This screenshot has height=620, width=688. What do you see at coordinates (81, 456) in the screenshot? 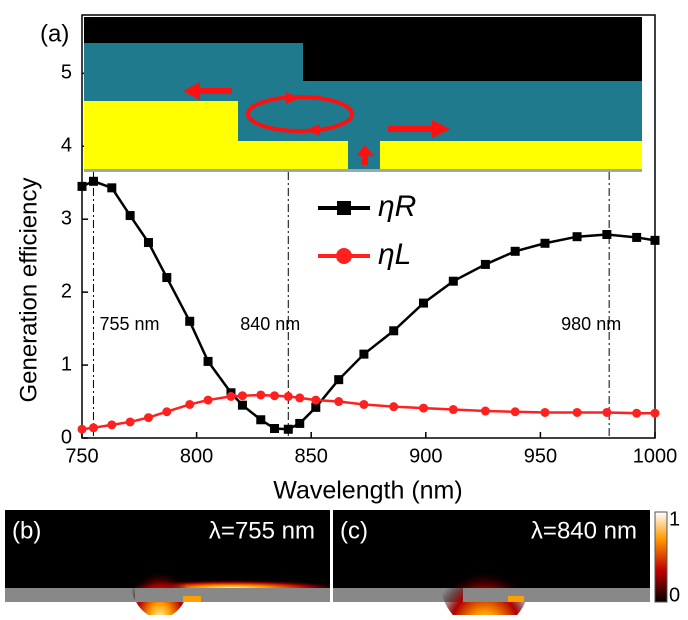
I see `x-tick-label: 750` at bounding box center [81, 456].